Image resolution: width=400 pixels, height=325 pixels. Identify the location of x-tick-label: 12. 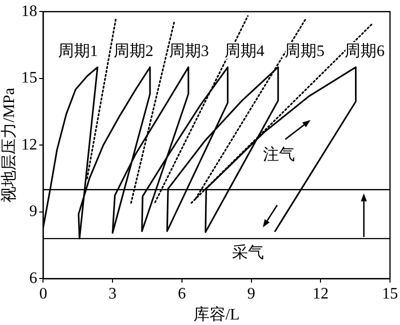
(320, 293).